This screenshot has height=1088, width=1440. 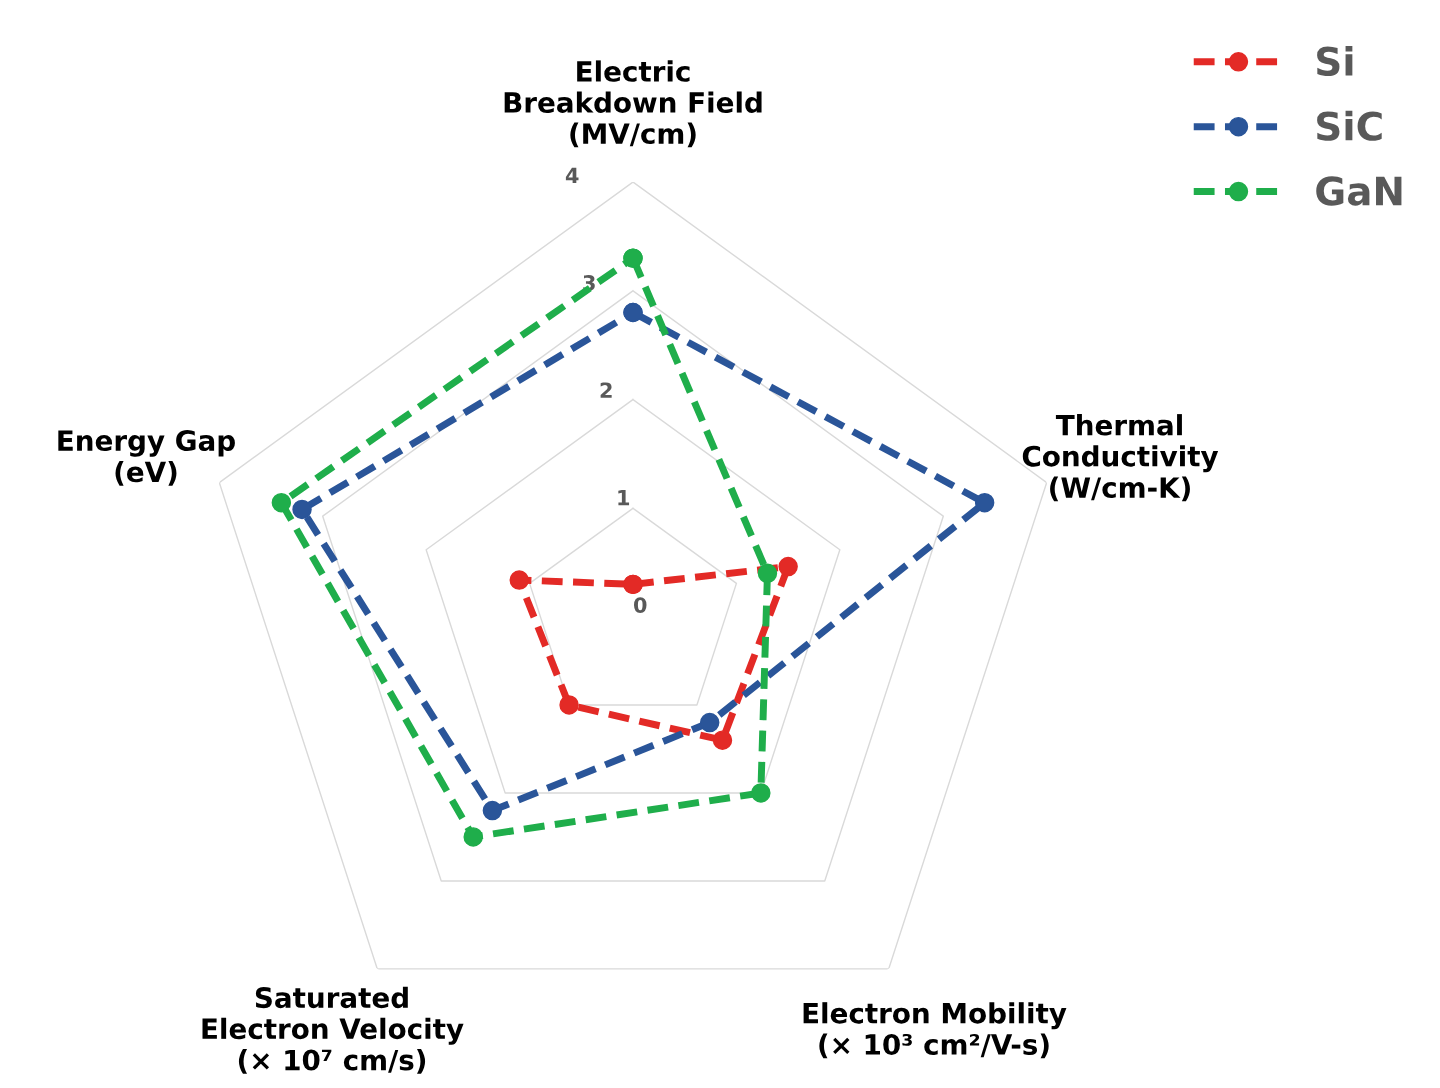 What do you see at coordinates (1359, 191) in the screenshot?
I see `legend-label: GaN` at bounding box center [1359, 191].